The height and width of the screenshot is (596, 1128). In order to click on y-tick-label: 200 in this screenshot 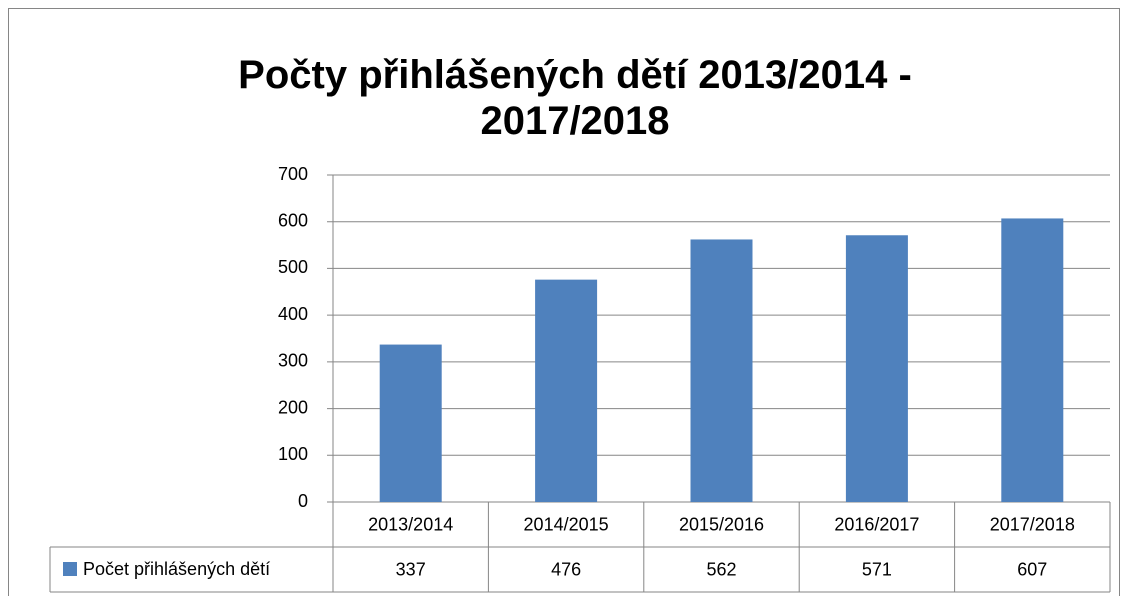, I will do `click(293, 407)`.